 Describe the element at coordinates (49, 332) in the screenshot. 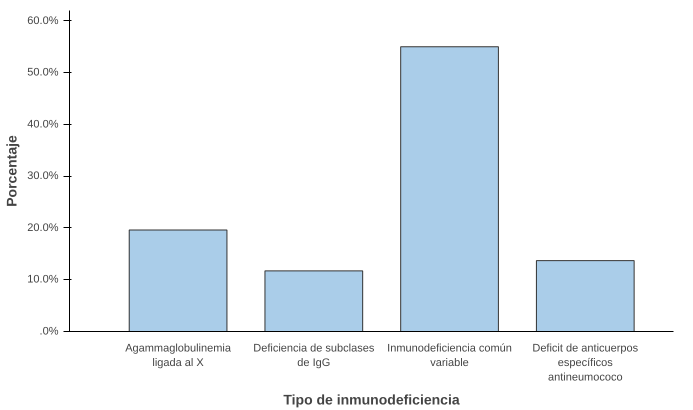

I see `y-tick-label: .0%` at that location.